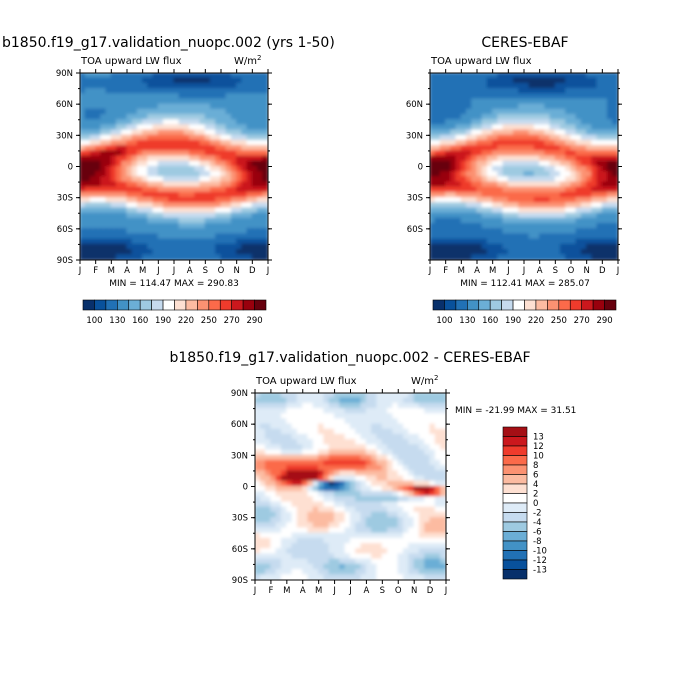  Describe the element at coordinates (318, 591) in the screenshot. I see `x-tick-label: M` at that location.